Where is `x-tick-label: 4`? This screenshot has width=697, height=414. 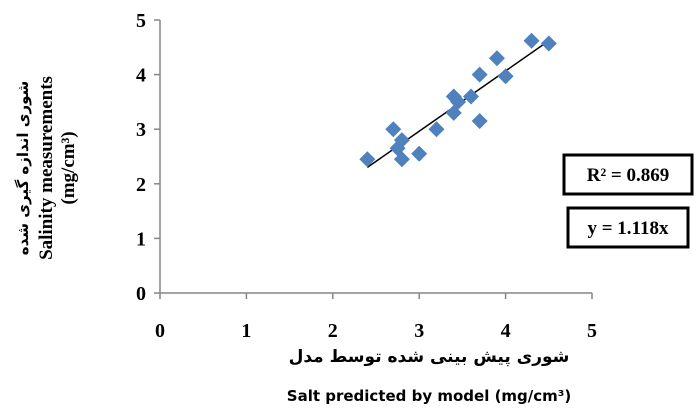 x-tick-label: 4 is located at coordinates (506, 331).